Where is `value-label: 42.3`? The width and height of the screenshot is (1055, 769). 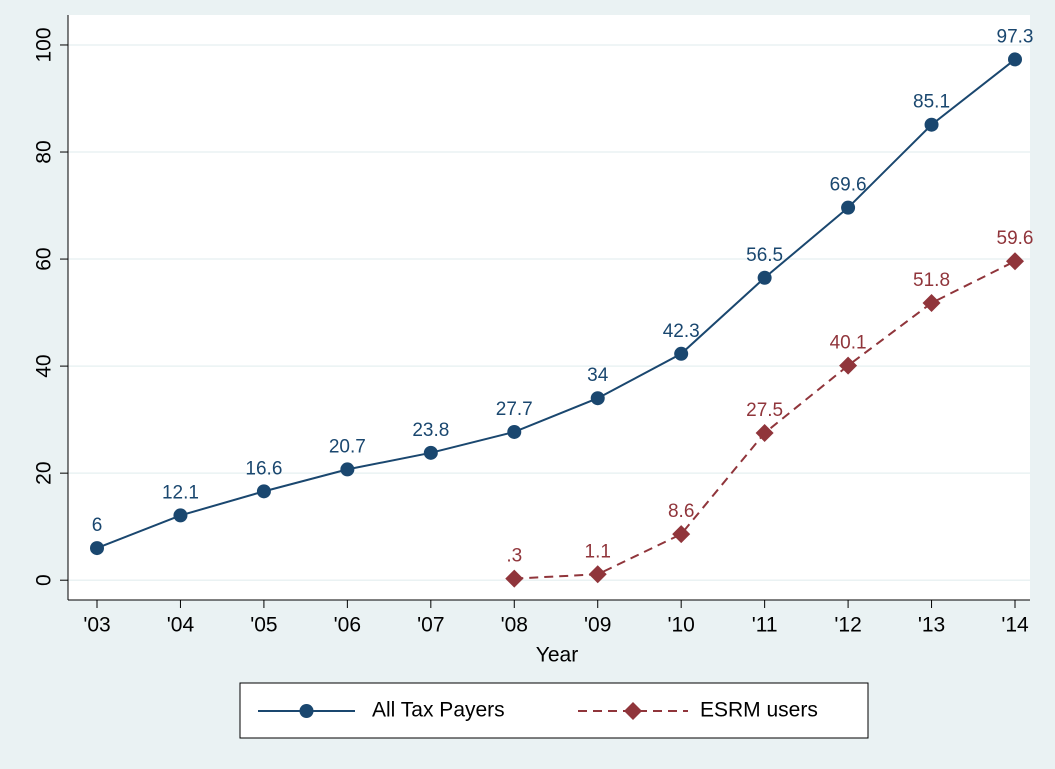 value-label: 42.3 is located at coordinates (681, 331).